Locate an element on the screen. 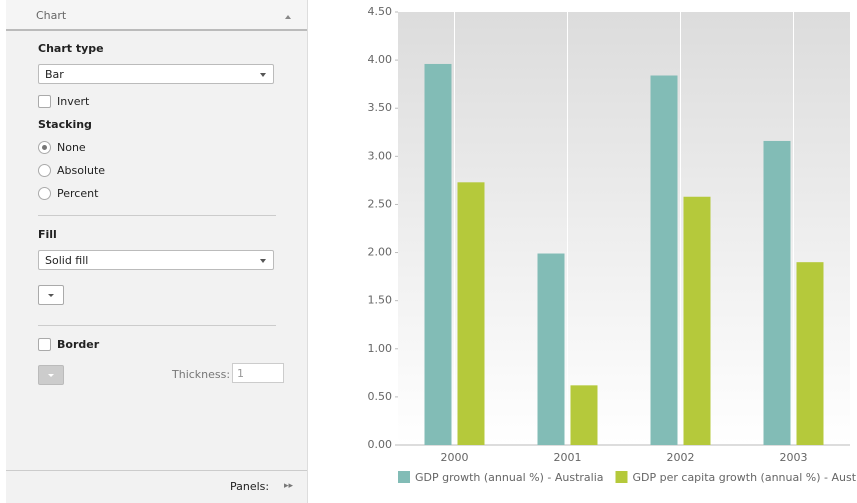 Image resolution: width=857 pixels, height=503 pixels. x-tick-label: 2001 is located at coordinates (568, 457).